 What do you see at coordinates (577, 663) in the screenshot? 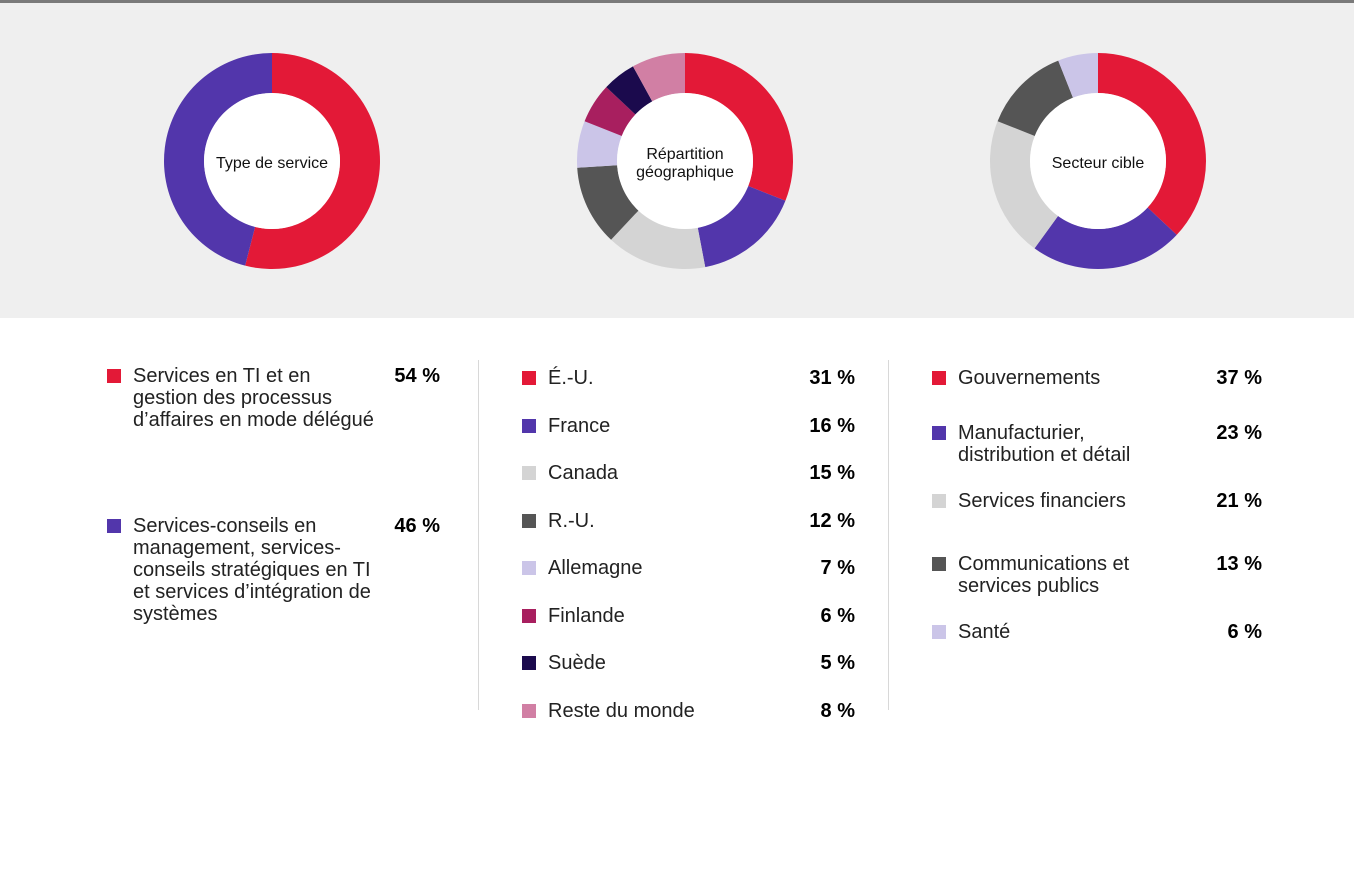
I see `legend-label: Suède` at bounding box center [577, 663].